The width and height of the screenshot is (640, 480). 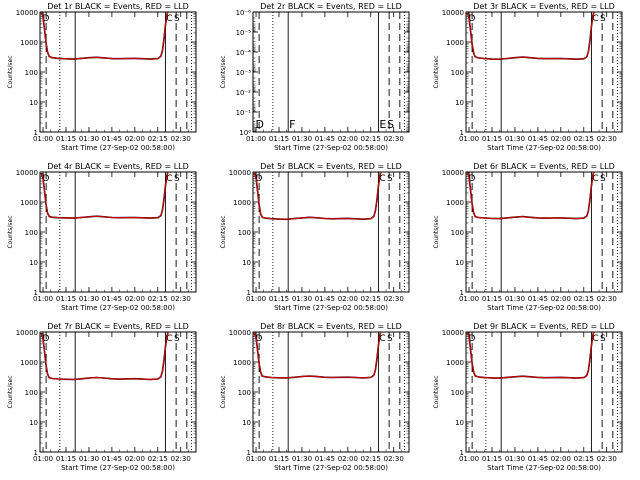 I want to click on marker-letter: F, so click(x=292, y=124).